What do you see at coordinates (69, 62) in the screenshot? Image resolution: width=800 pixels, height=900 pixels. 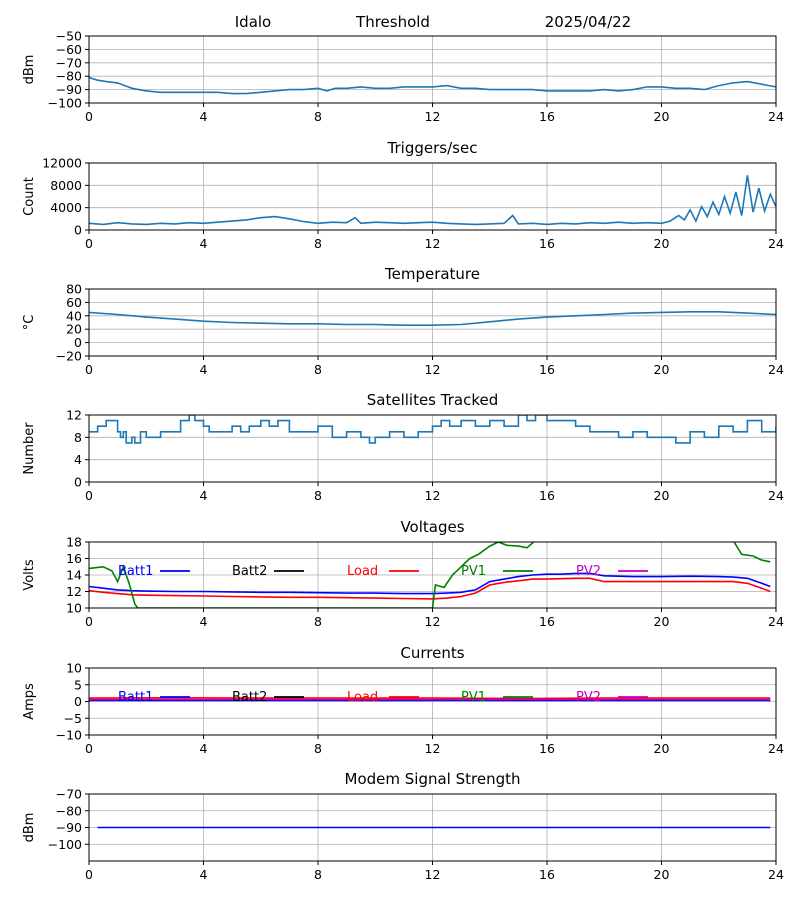 I see `y-tick-label: −70` at bounding box center [69, 62].